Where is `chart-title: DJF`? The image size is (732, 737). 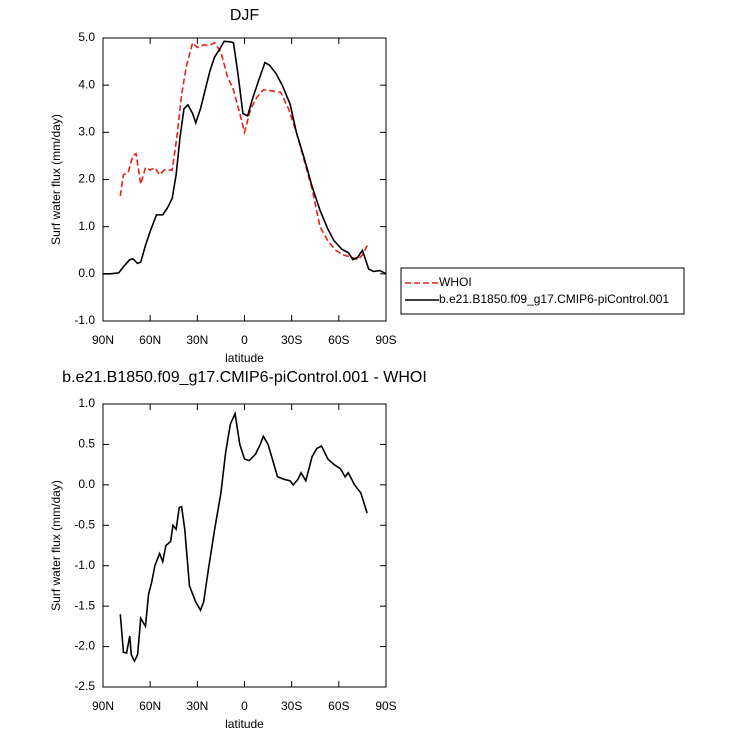
chart-title: DJF is located at coordinates (245, 15).